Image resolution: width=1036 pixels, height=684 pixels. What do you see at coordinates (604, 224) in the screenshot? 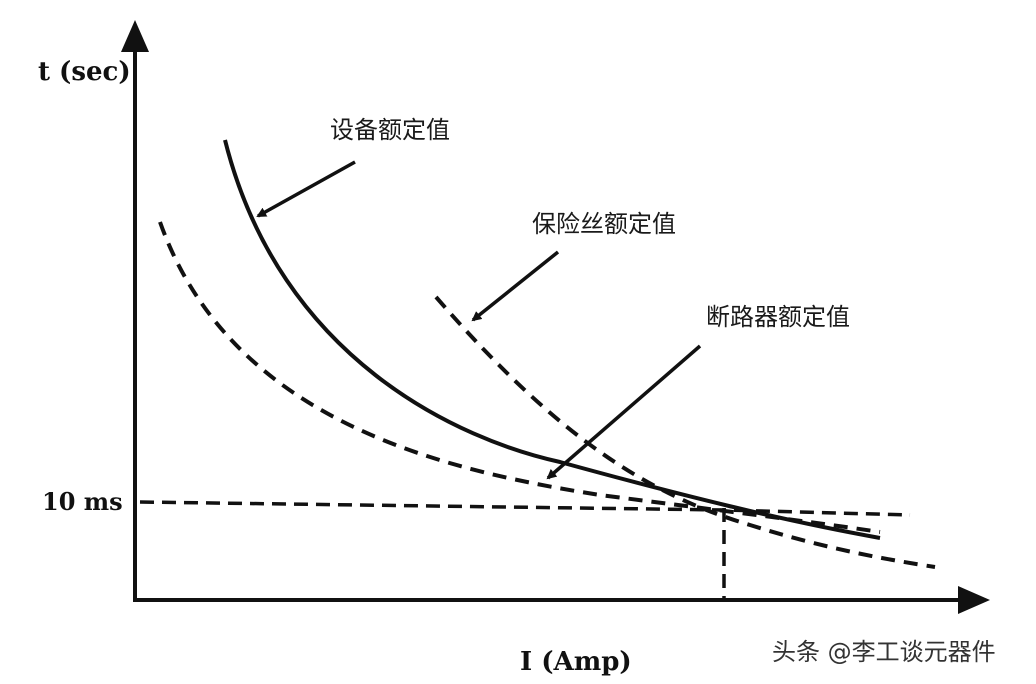
I see `fuse-rating-label: 保险丝额定值` at bounding box center [604, 224].